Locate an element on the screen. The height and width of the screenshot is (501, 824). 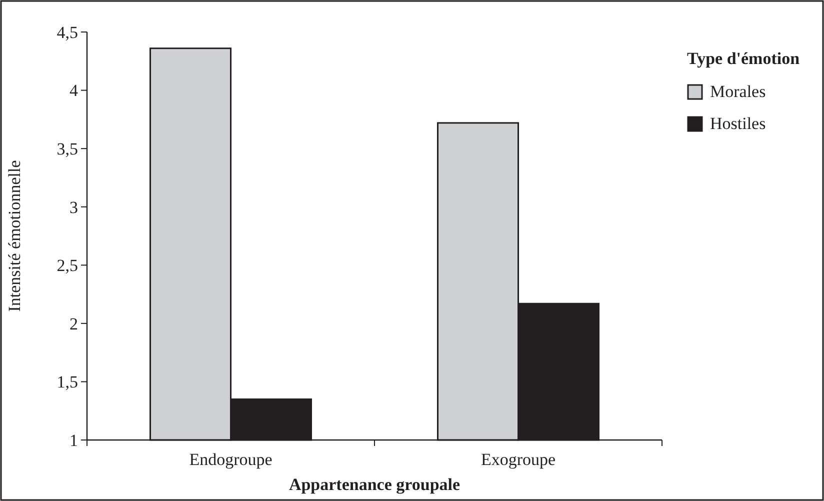
y-tick-label: 3 is located at coordinates (74, 207).